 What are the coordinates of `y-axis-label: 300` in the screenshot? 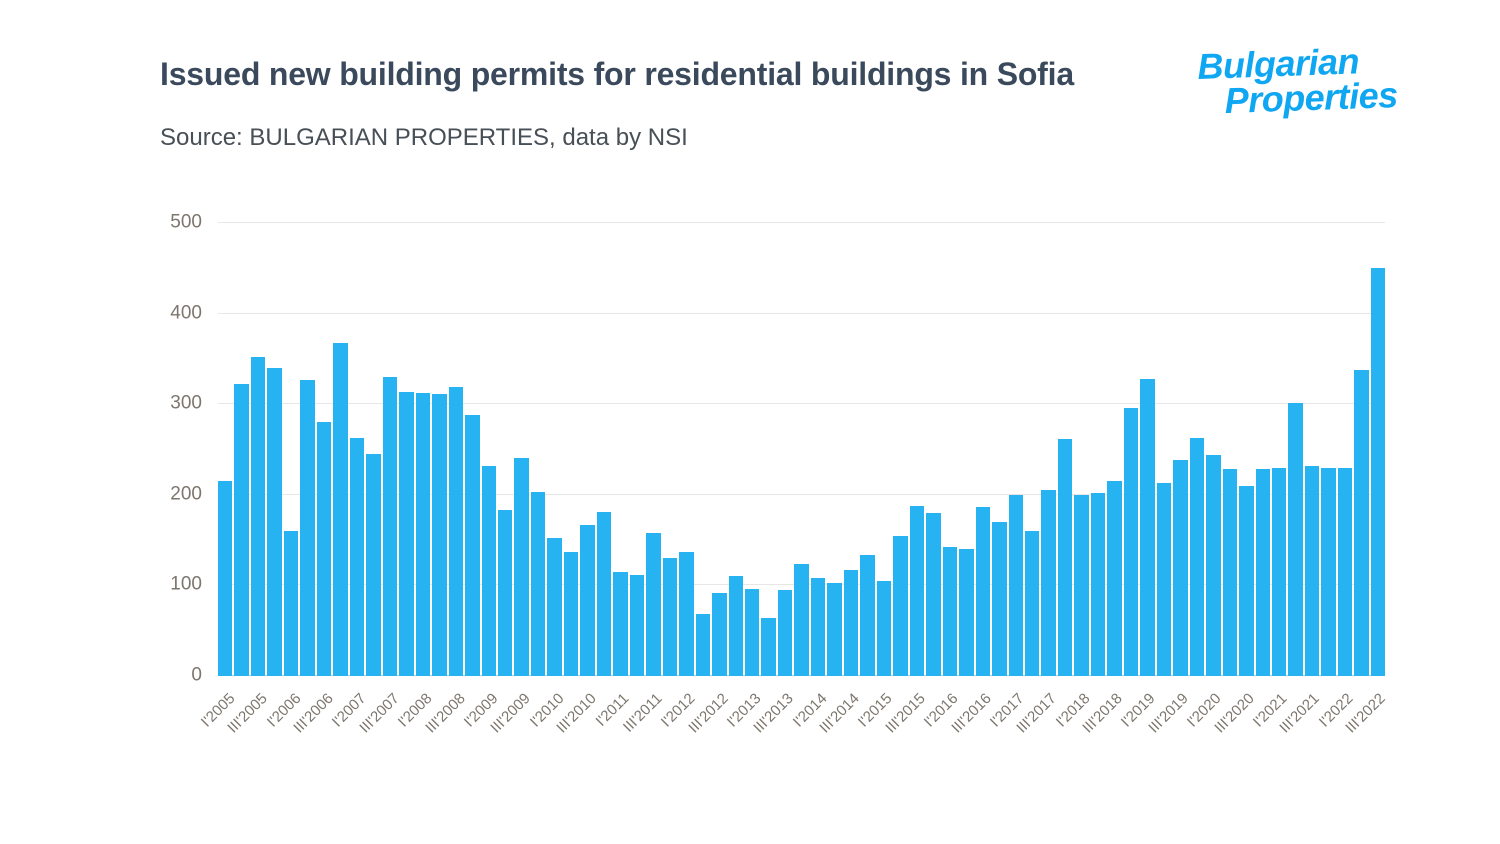 It's located at (186, 403).